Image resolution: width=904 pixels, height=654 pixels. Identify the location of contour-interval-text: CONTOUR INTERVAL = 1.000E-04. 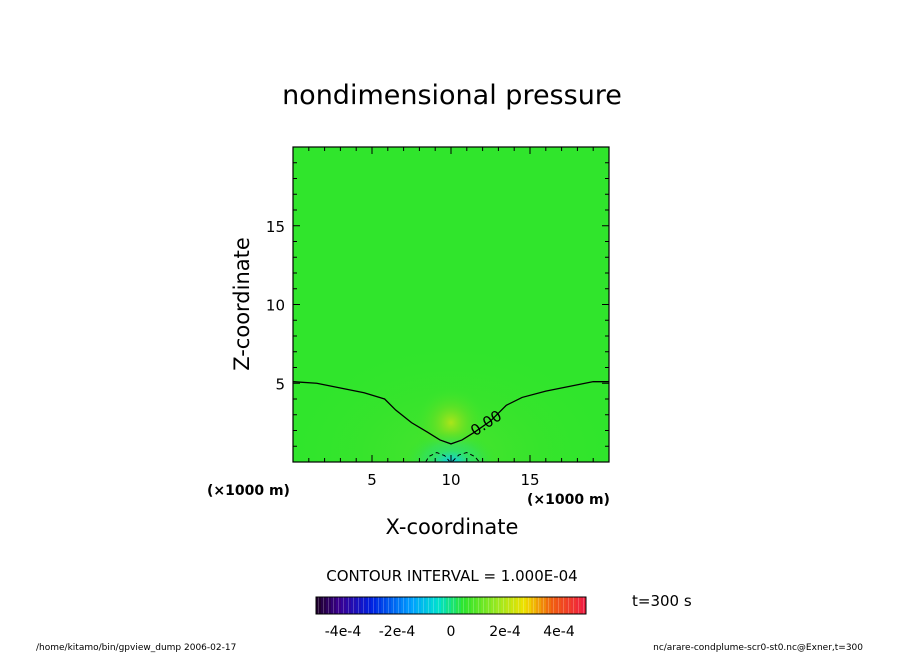
(451, 576).